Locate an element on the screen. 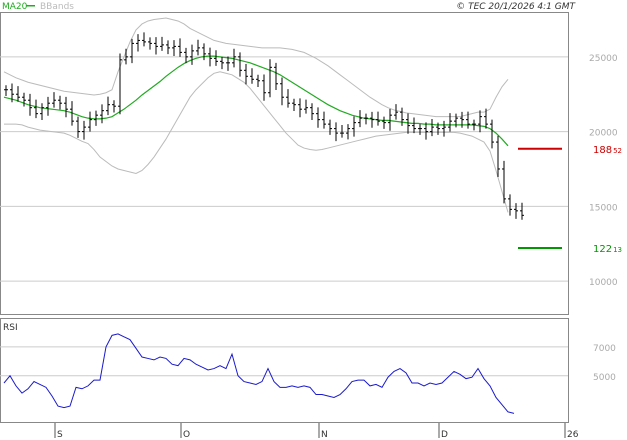  price-tick-label: 15000 is located at coordinates (603, 208).